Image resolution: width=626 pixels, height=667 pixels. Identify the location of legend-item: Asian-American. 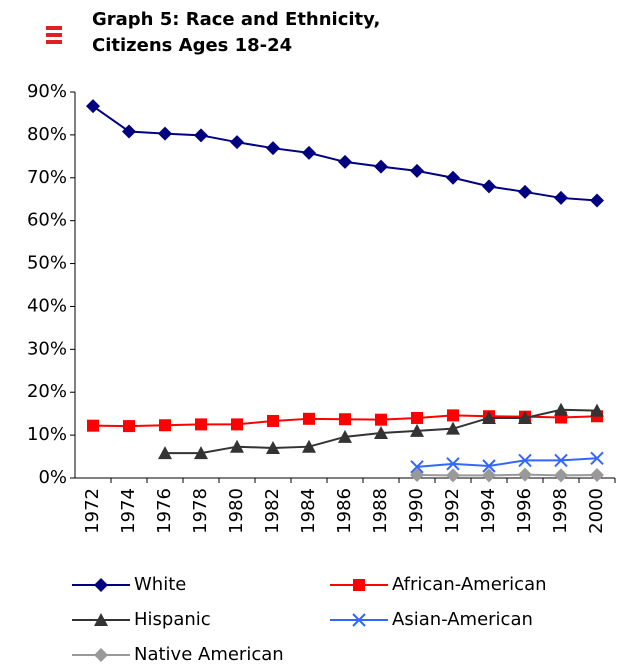
(431, 619).